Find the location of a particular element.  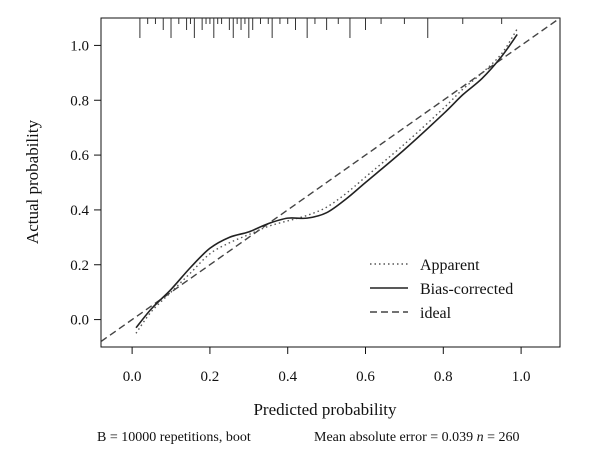

y-tick-label: 0.0 is located at coordinates (79, 321).